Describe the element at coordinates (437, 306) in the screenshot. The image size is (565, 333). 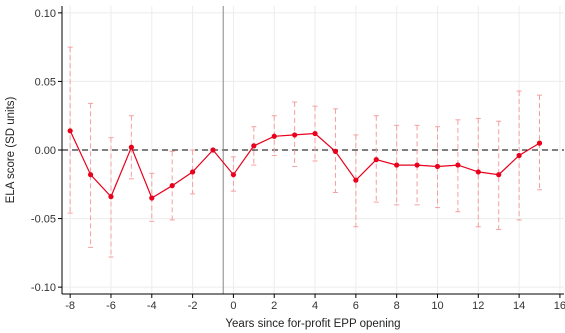
I see `x-tick-label-9: 10` at that location.